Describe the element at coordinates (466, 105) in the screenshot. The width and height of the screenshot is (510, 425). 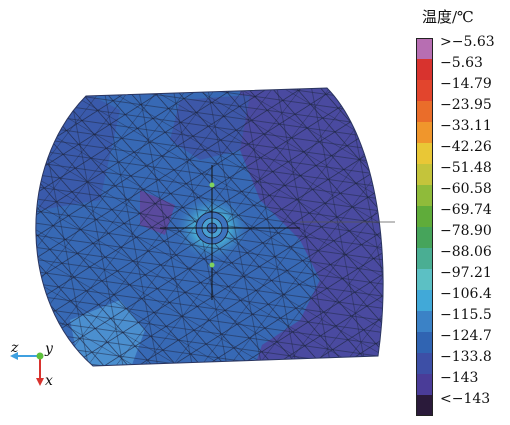
I see `legend-label: −23.95` at that location.